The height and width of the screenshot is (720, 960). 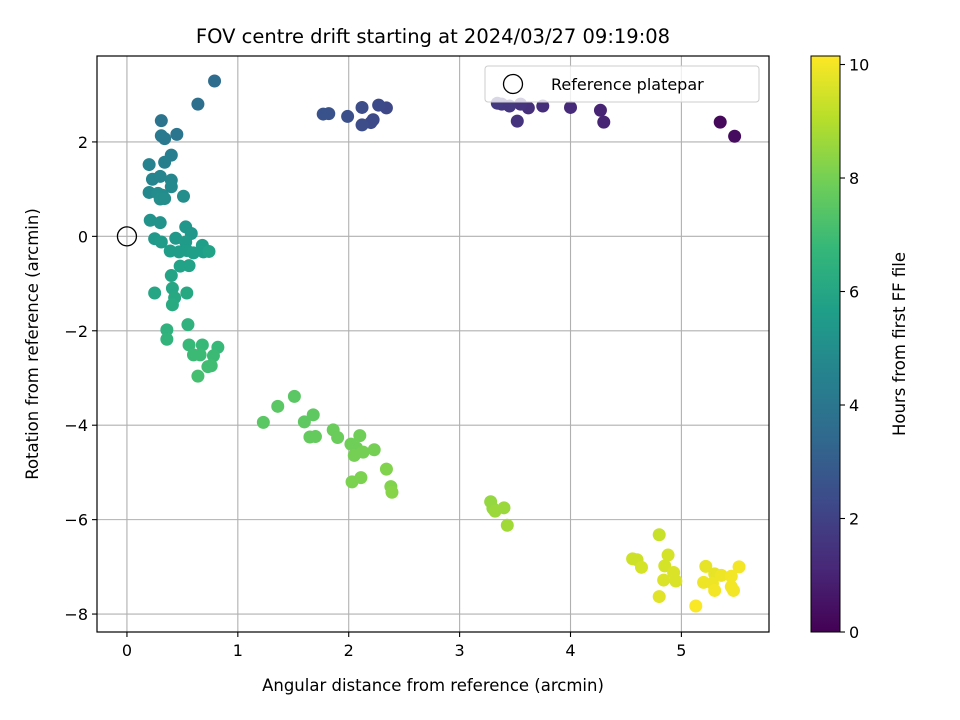 I want to click on colorbar-tick-label: 8, so click(x=854, y=178).